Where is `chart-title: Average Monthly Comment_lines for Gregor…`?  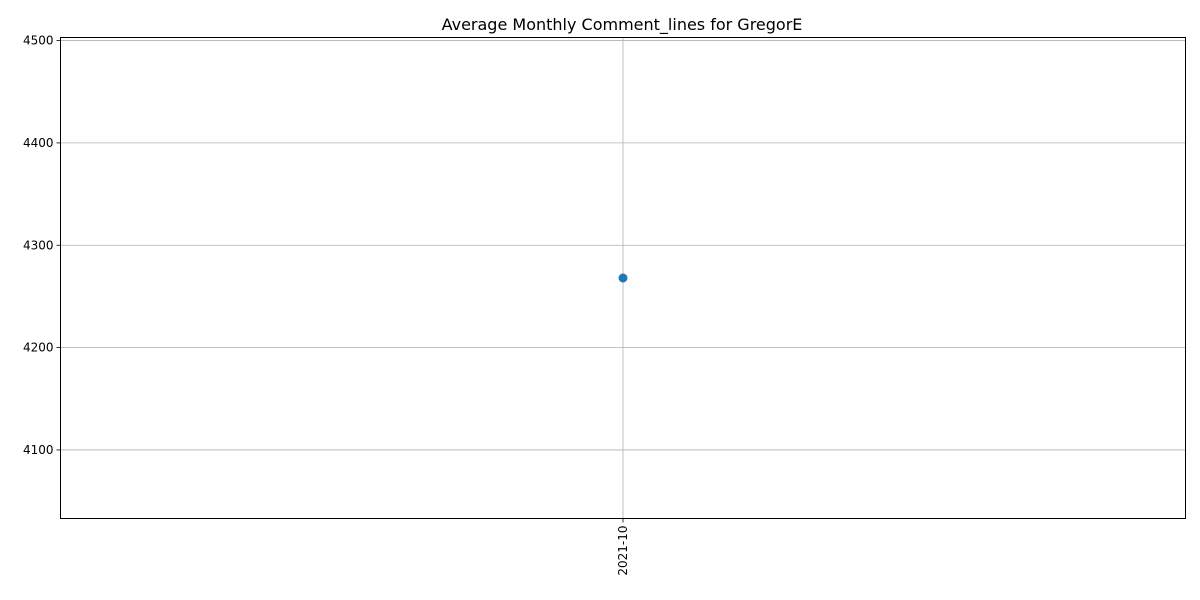 chart-title: Average Monthly Comment_lines for Gregor… is located at coordinates (622, 25).